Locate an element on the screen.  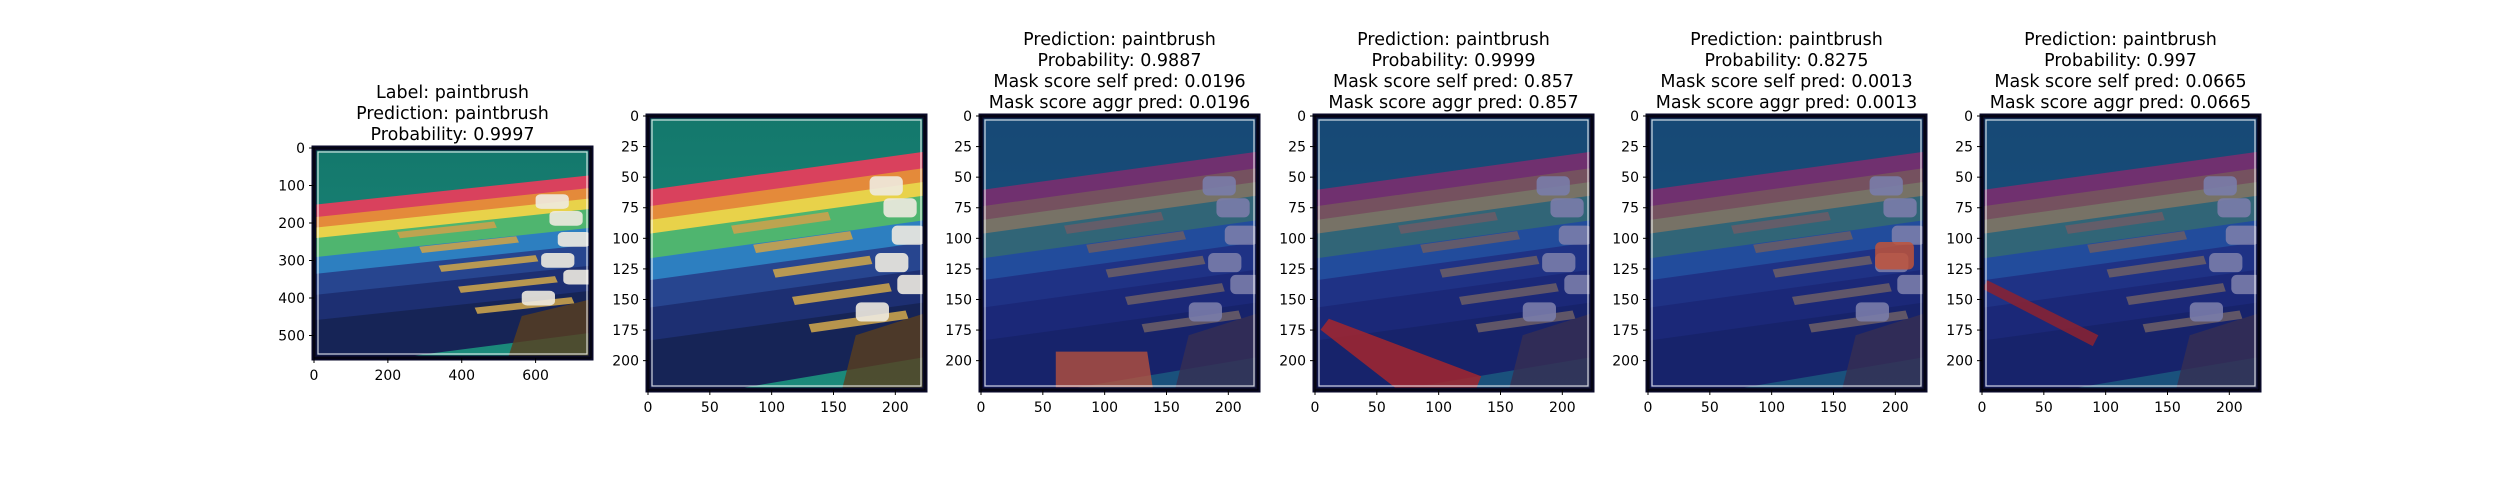
subplot-title-line: Mask score self pred: 0.0196 is located at coordinates (1119, 82).